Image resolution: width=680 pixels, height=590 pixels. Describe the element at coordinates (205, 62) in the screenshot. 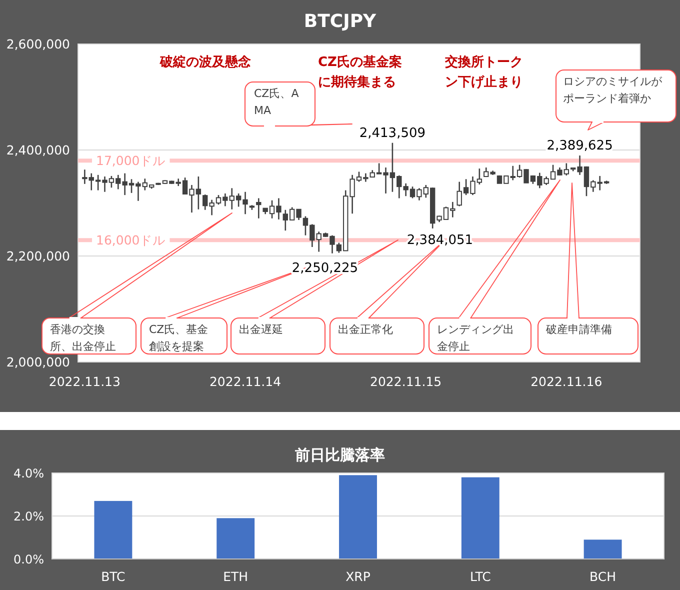

I see `annotation: 破綻の波及懸念` at that location.